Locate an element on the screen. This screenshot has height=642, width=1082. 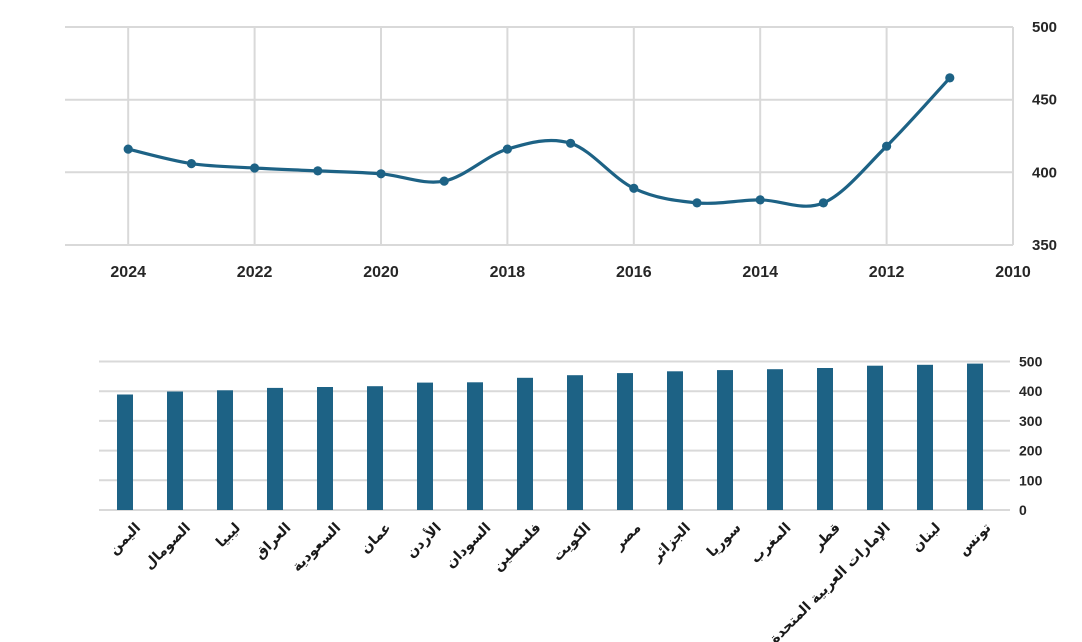
line-chart-point-2021 is located at coordinates (318, 171).